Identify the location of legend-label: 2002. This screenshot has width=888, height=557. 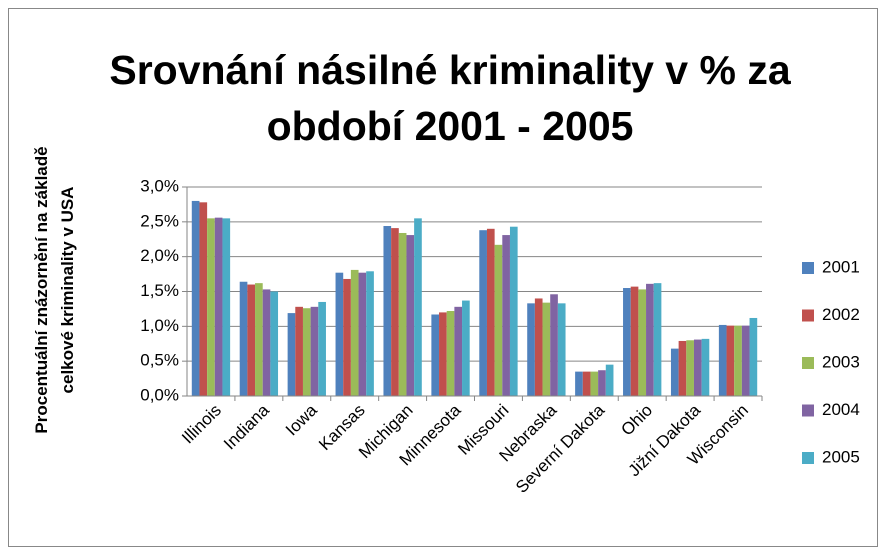
(841, 314).